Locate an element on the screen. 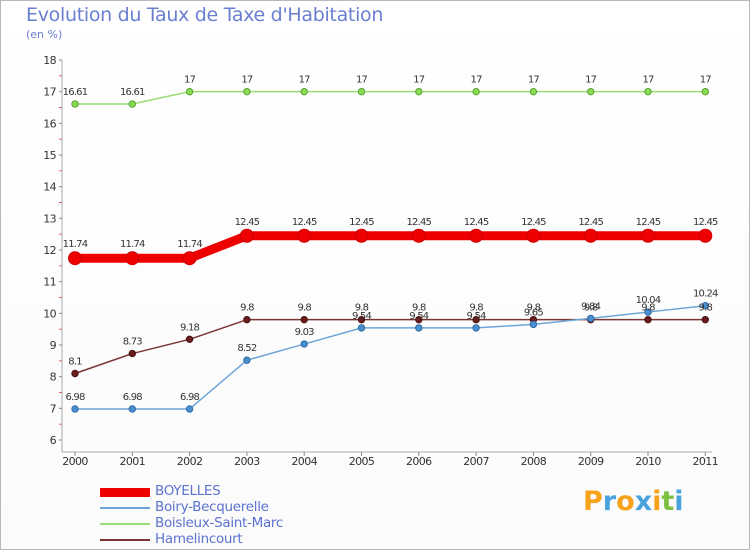 The width and height of the screenshot is (750, 550). y-tick-label: 13 is located at coordinates (49, 218).